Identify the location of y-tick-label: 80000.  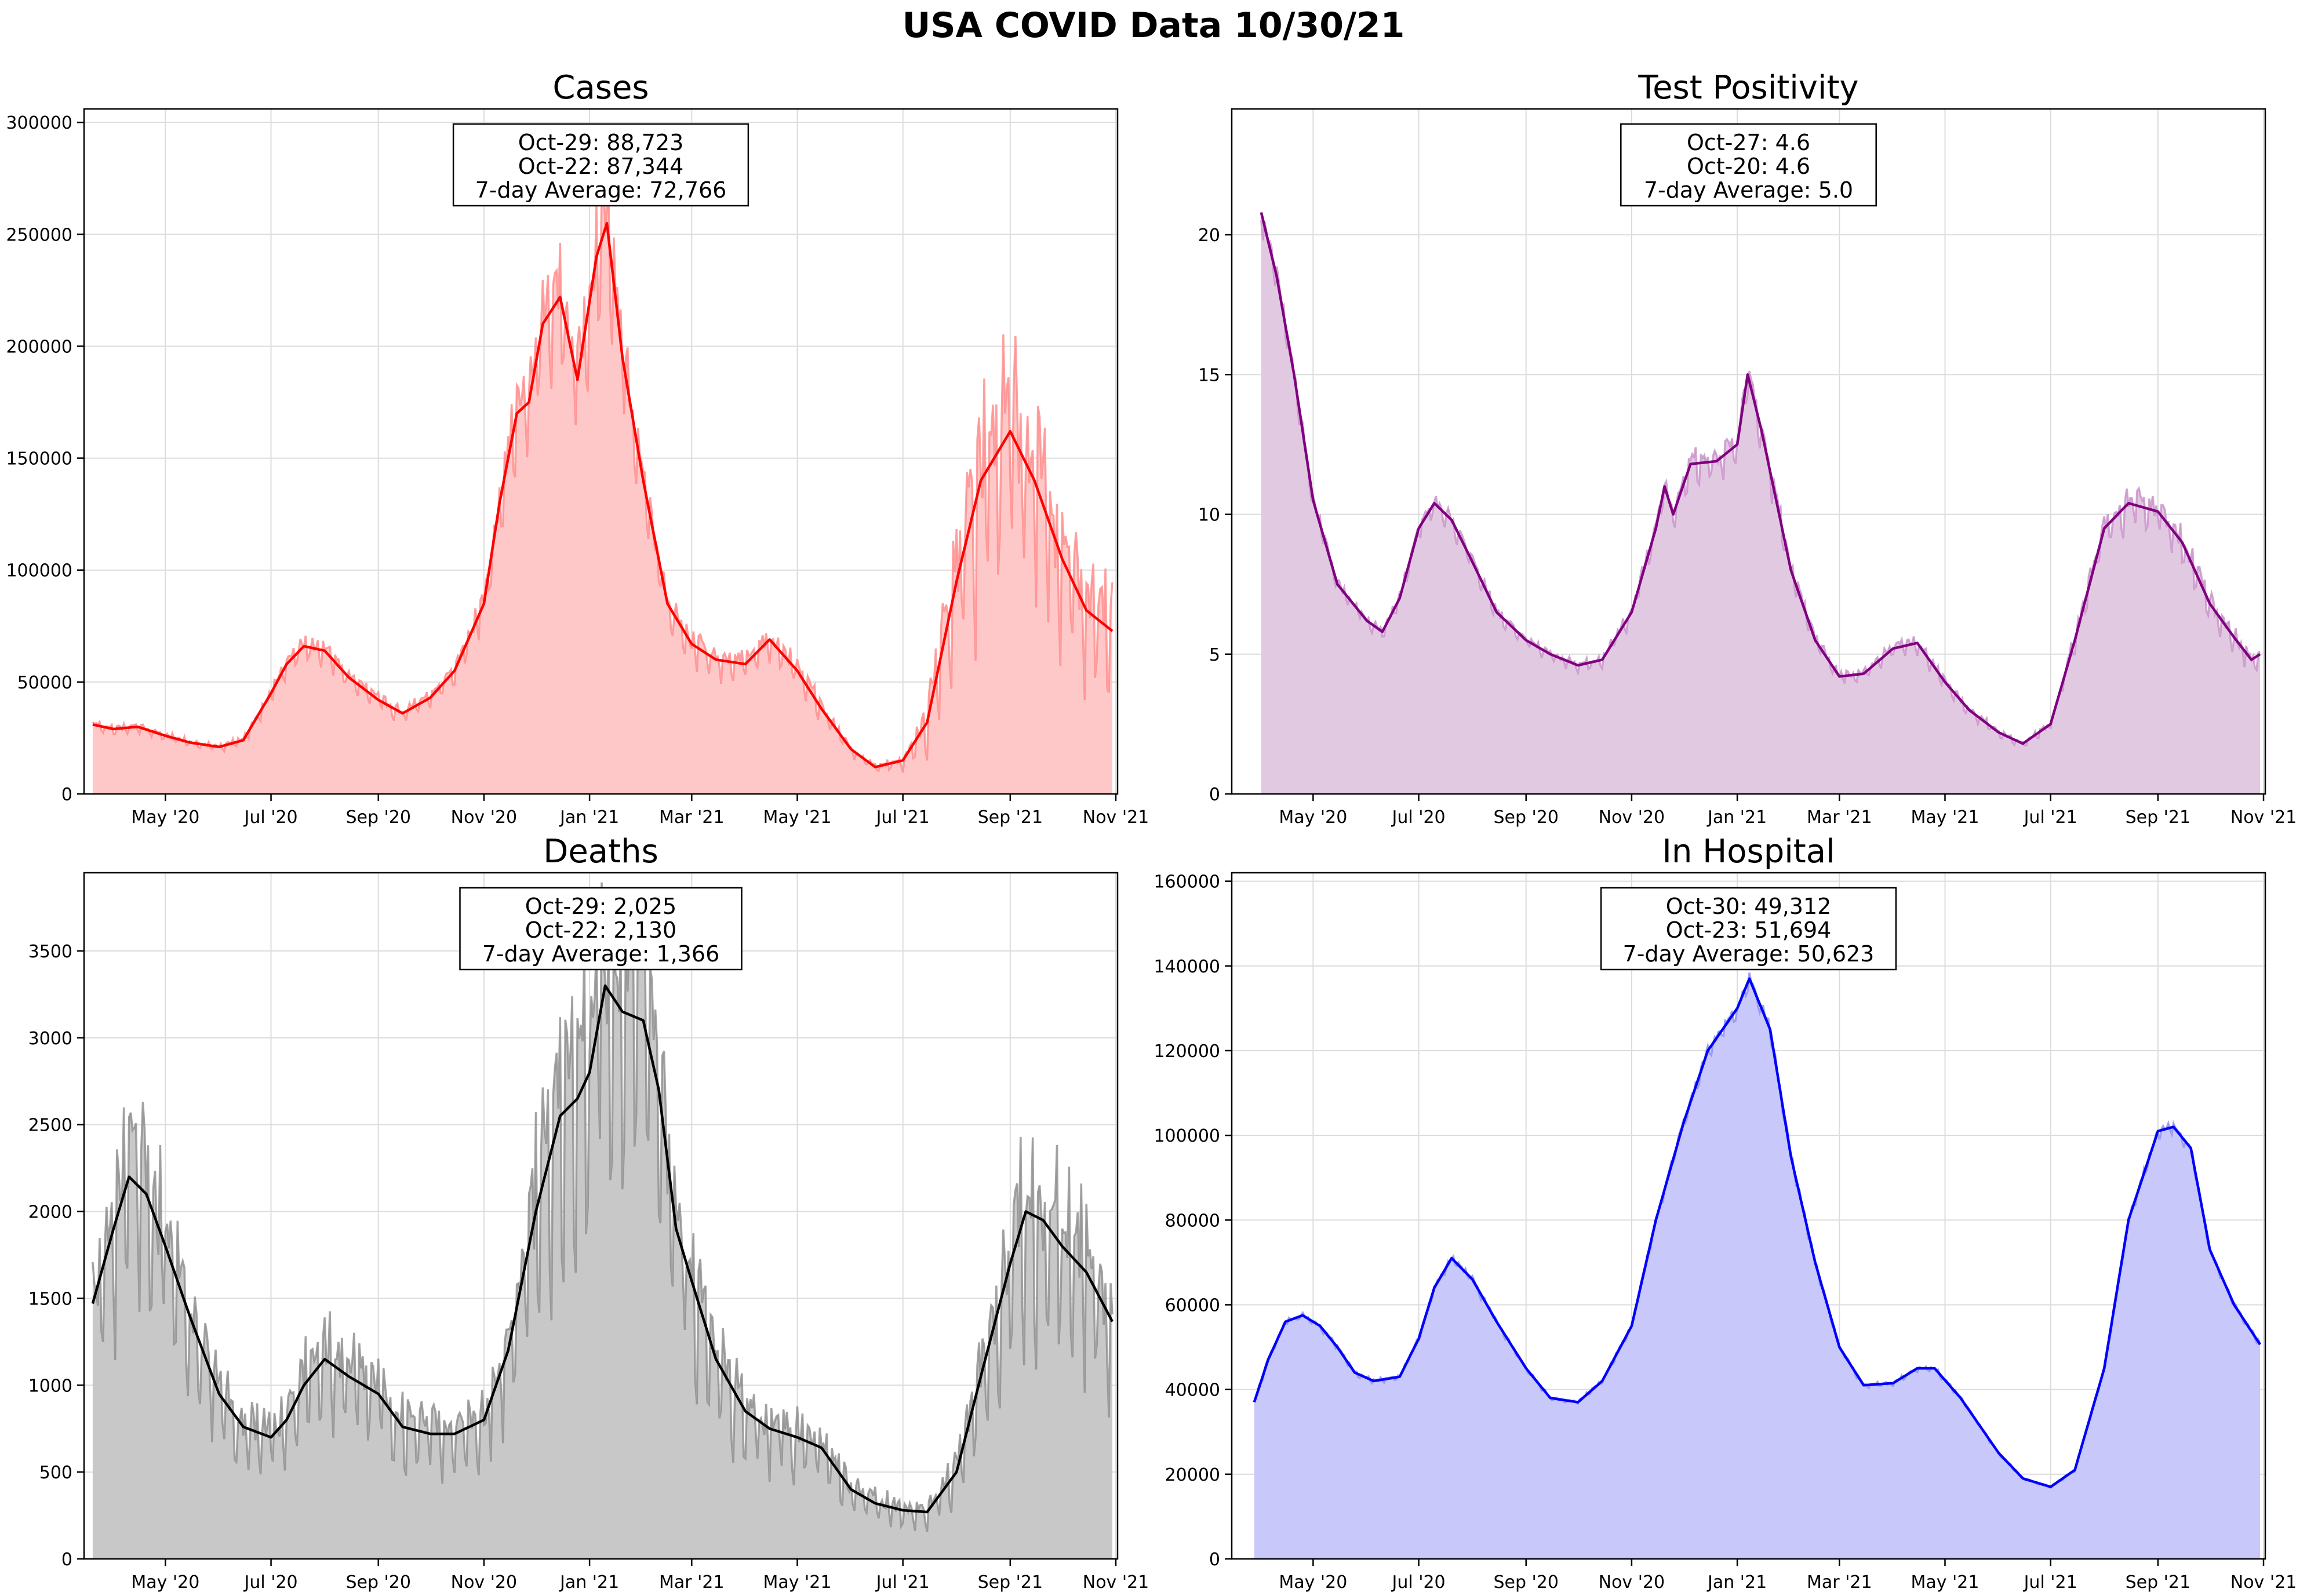
(1192, 1221).